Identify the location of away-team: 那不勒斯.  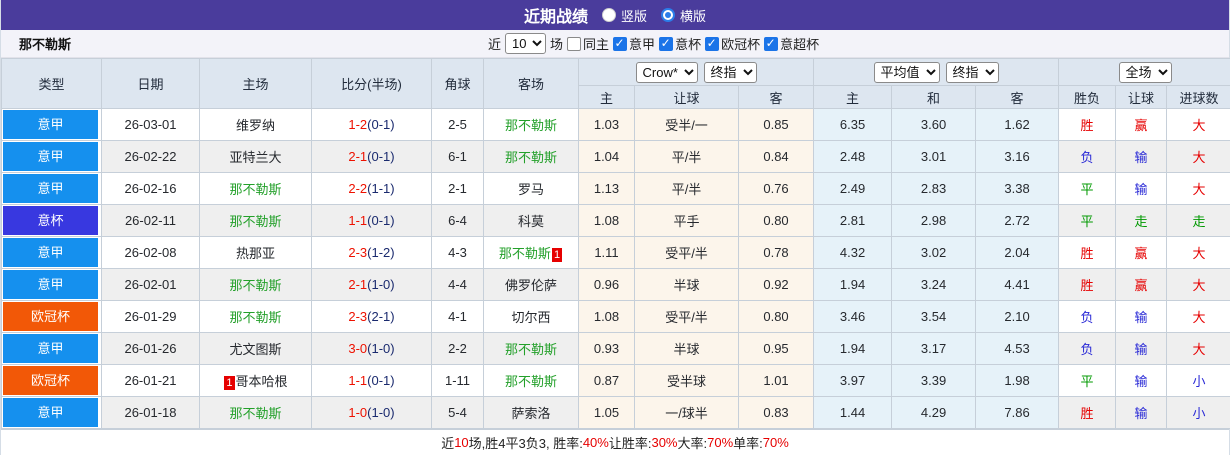
(531, 125).